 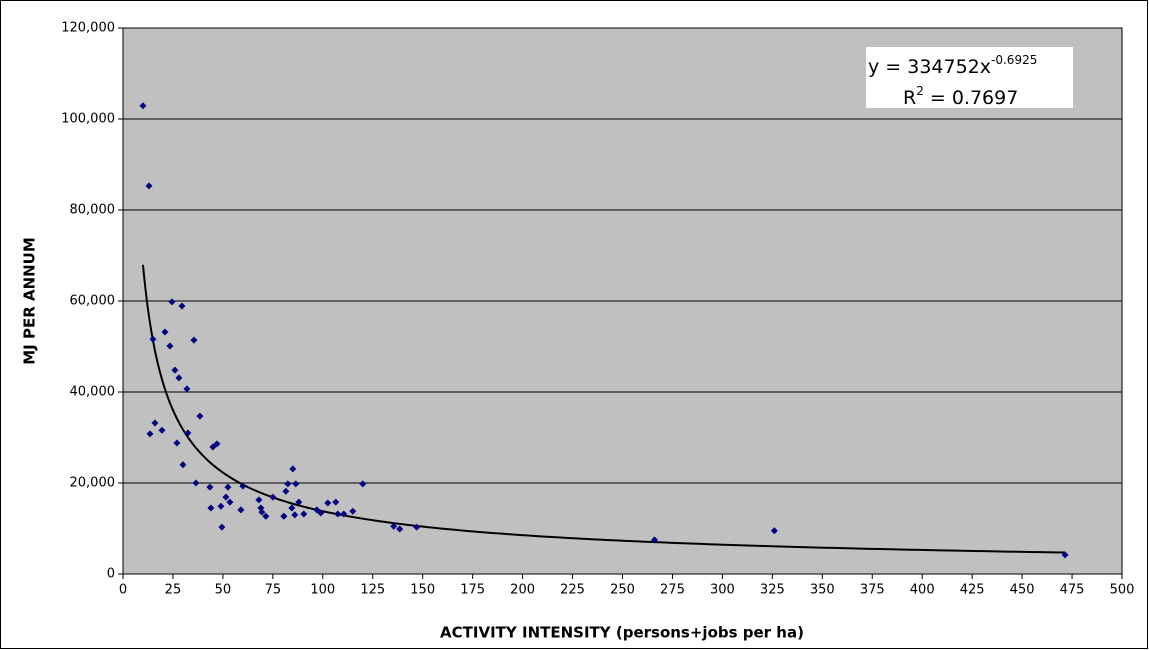 What do you see at coordinates (929, 67) in the screenshot?
I see `equation-base: y = 334752x` at bounding box center [929, 67].